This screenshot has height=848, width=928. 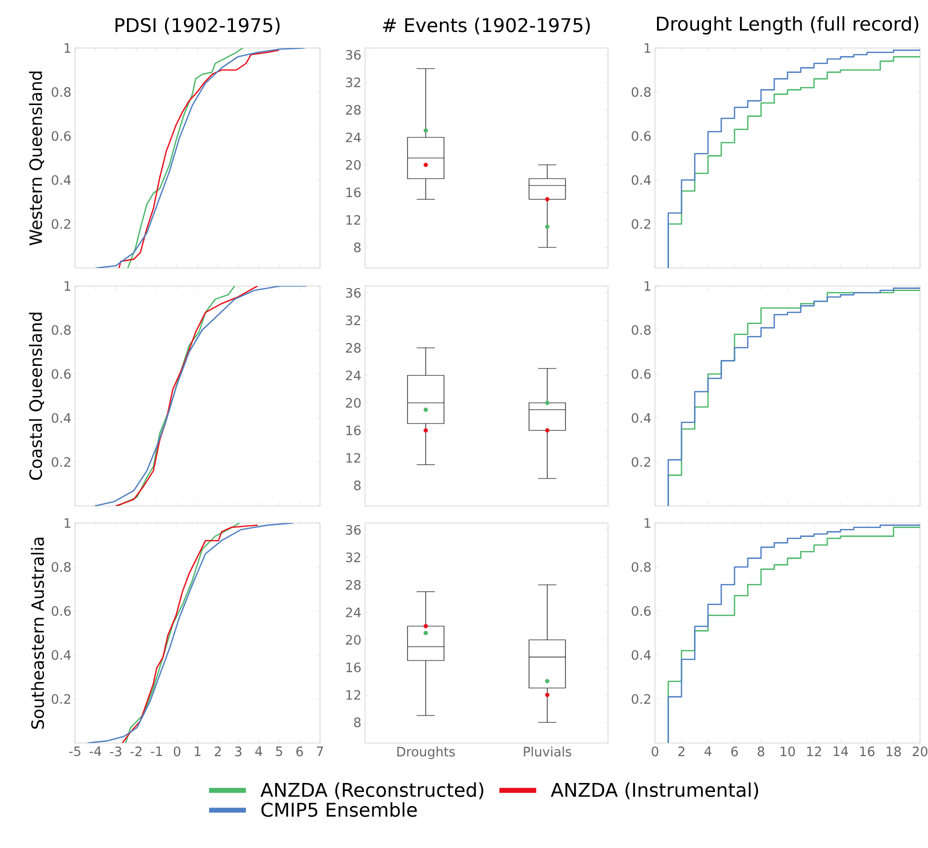 I want to click on legend-label: ANZDA (Instrumental), so click(x=654, y=791).